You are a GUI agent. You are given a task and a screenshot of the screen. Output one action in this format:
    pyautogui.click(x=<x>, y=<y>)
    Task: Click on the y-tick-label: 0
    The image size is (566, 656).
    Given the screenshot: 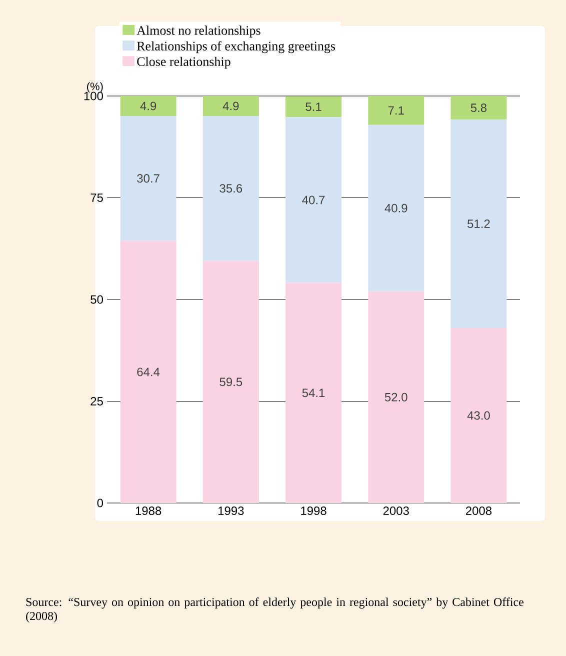 What is the action you would take?
    pyautogui.click(x=100, y=503)
    